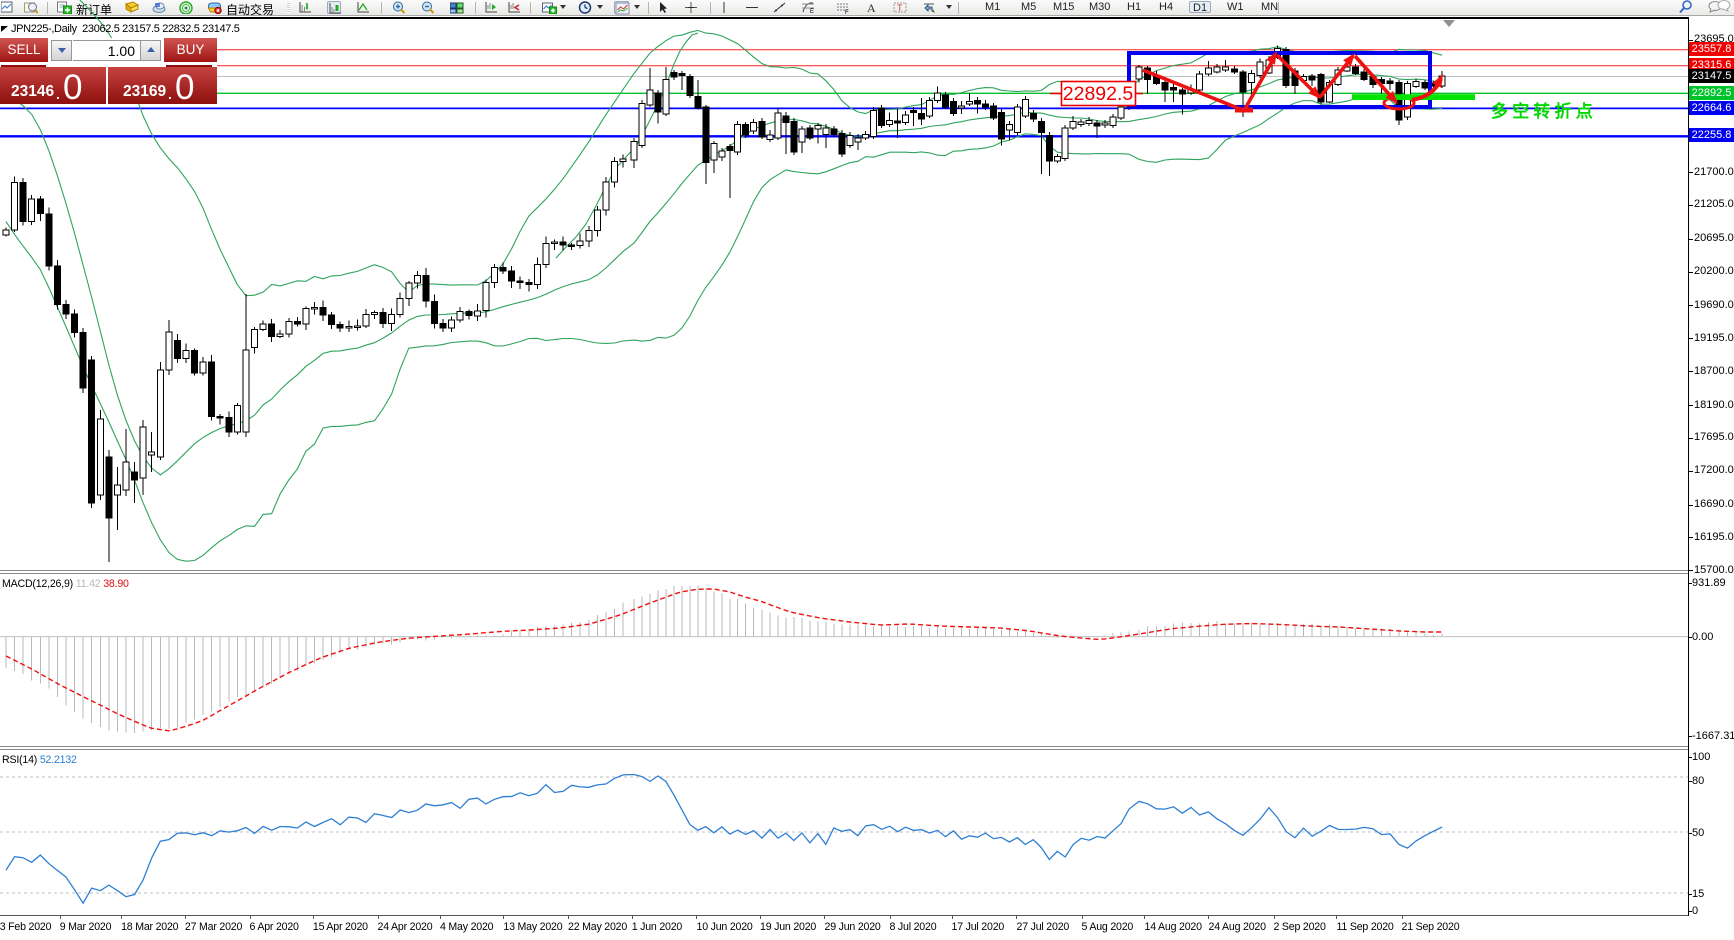 This screenshot has height=940, width=1734. What do you see at coordinates (847, 12) in the screenshot?
I see `svg-text: F` at bounding box center [847, 12].